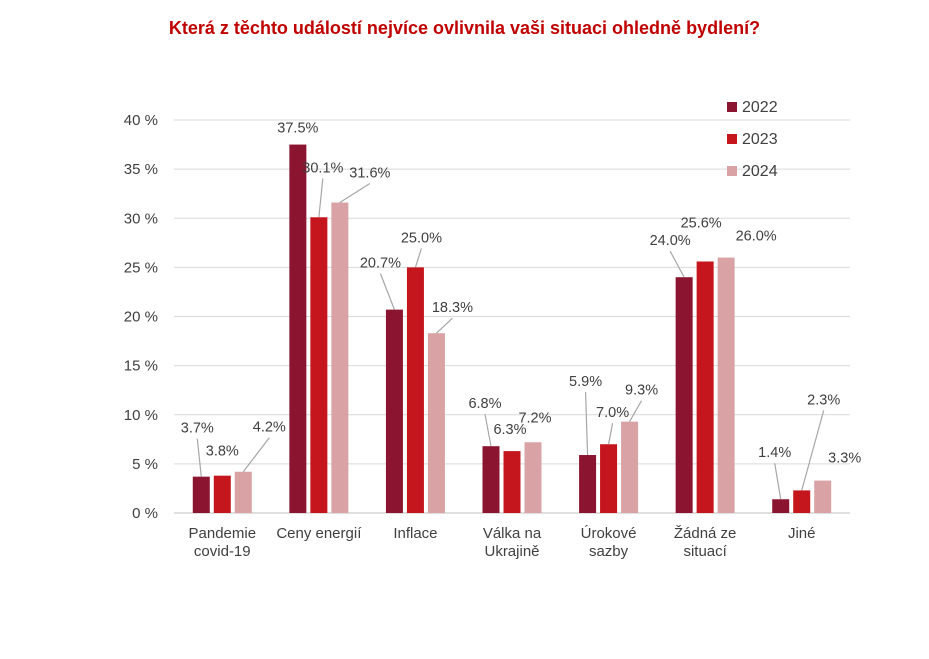 The image size is (929, 659). Describe the element at coordinates (534, 418) in the screenshot. I see `data-label: 7.2%` at that location.